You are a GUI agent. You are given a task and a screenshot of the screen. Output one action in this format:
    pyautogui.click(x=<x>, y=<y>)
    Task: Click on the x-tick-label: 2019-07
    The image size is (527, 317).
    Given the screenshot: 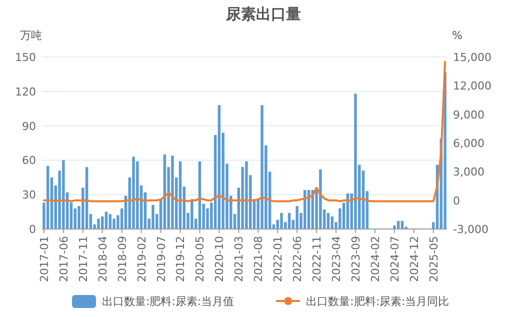 What is the action you would take?
    pyautogui.click(x=161, y=259)
    